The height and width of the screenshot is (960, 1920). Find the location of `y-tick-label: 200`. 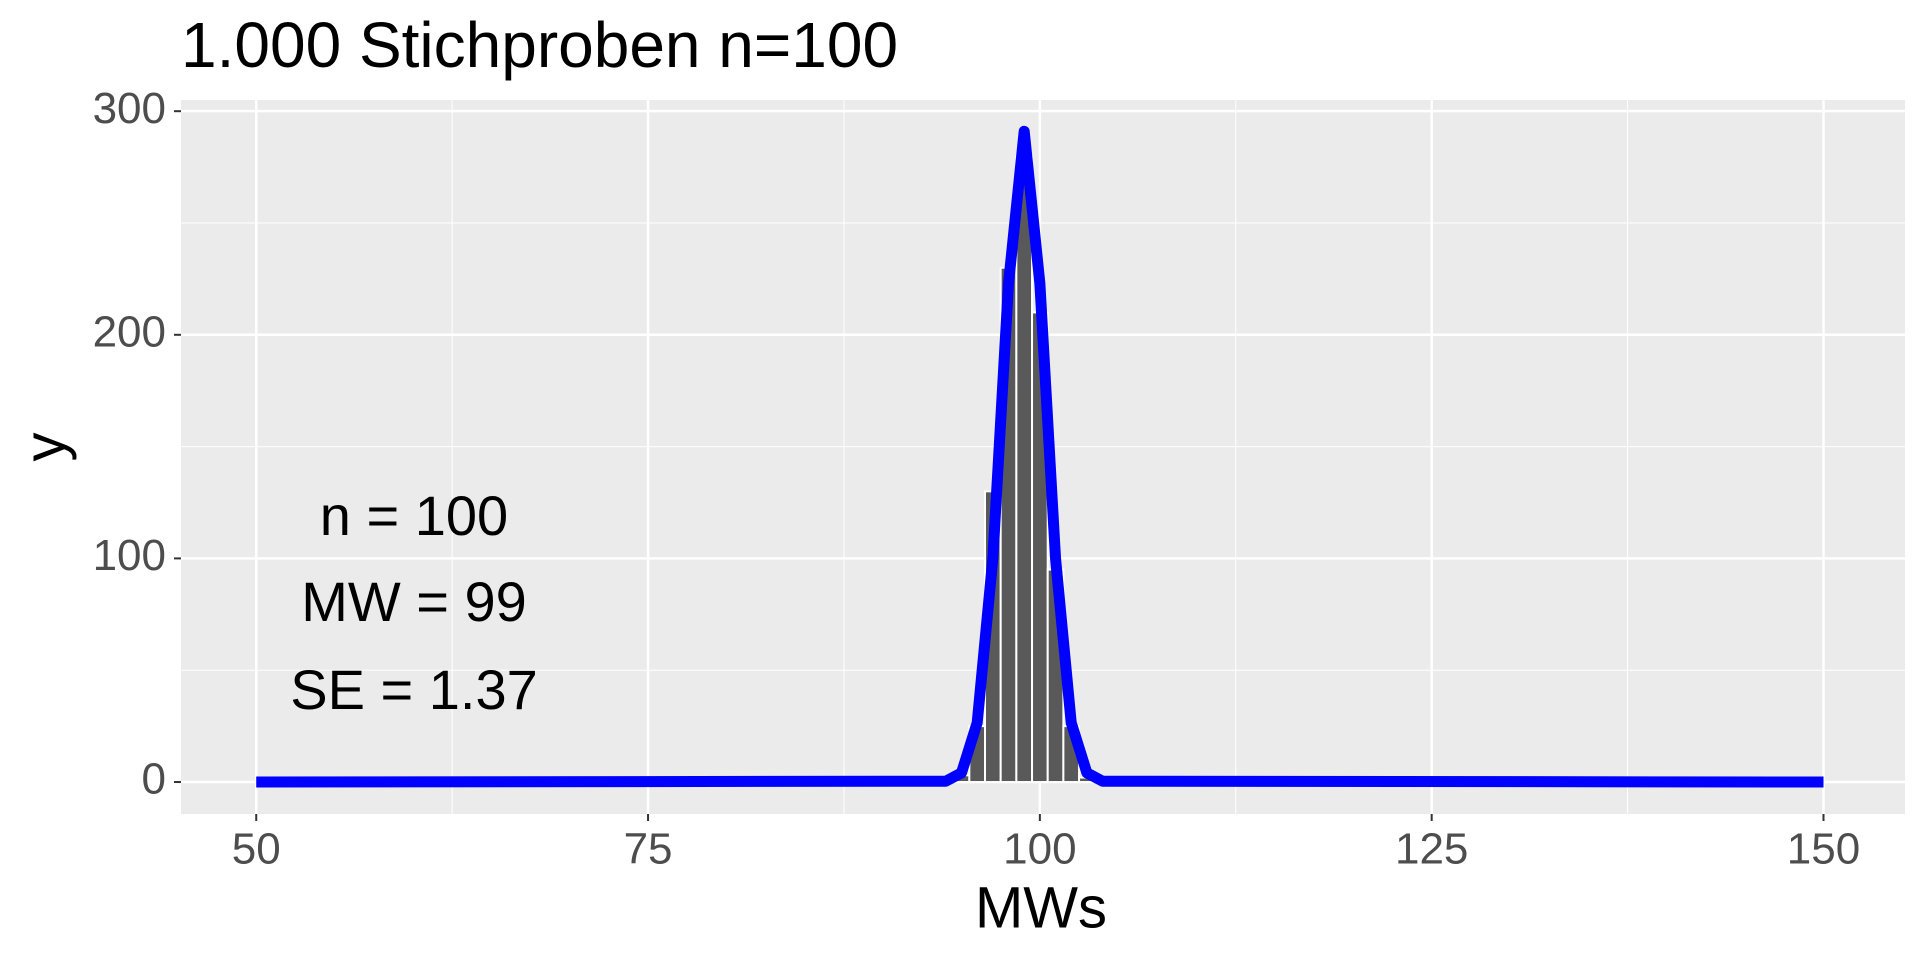

y-tick-label: 200 is located at coordinates (129, 331).